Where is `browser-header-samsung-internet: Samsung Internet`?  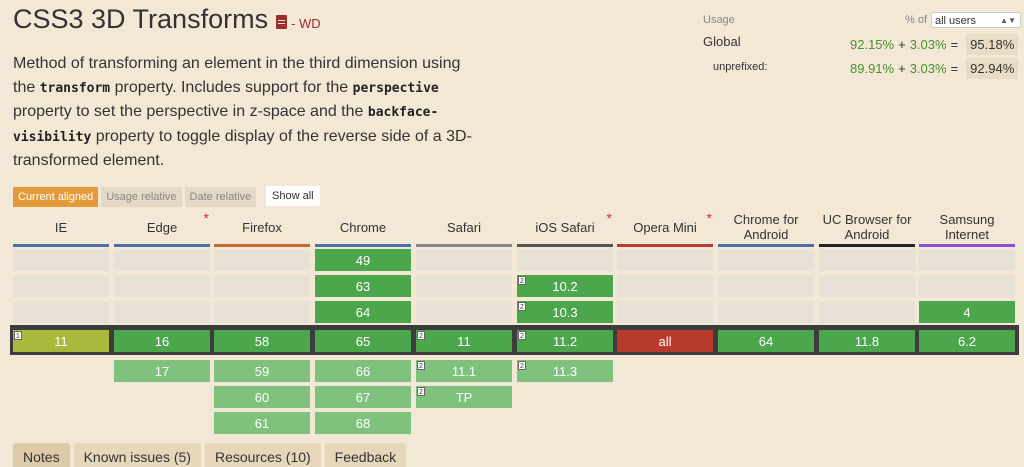 browser-header-samsung-internet: Samsung Internet is located at coordinates (967, 228).